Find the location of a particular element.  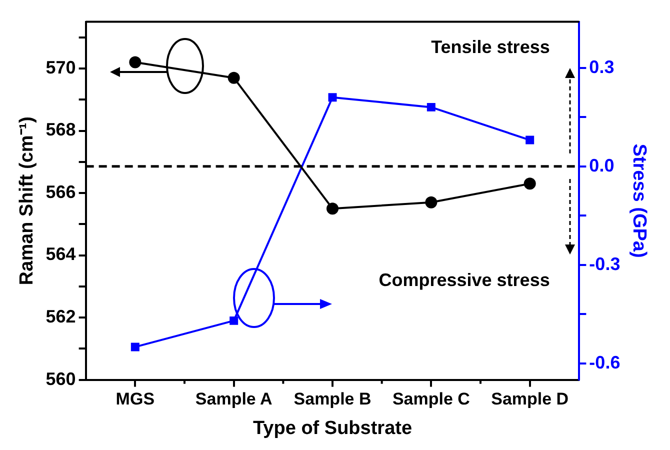

y-tick-label: 570 is located at coordinates (61, 67).